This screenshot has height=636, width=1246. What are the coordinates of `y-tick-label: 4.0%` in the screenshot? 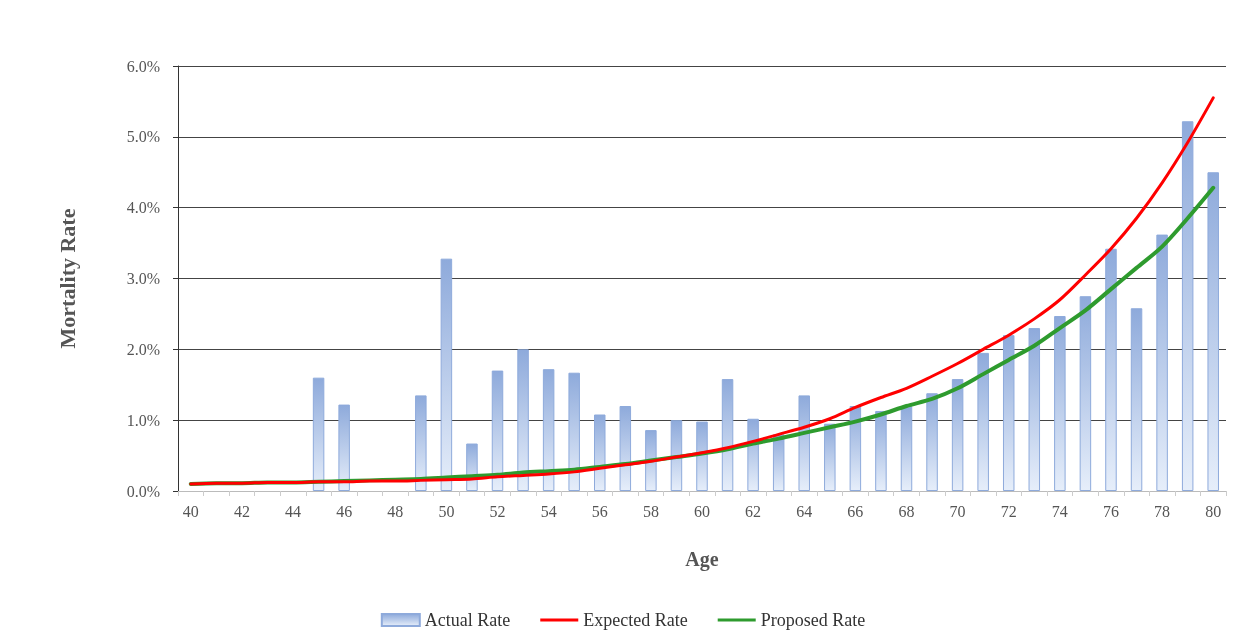 It's located at (143, 208).